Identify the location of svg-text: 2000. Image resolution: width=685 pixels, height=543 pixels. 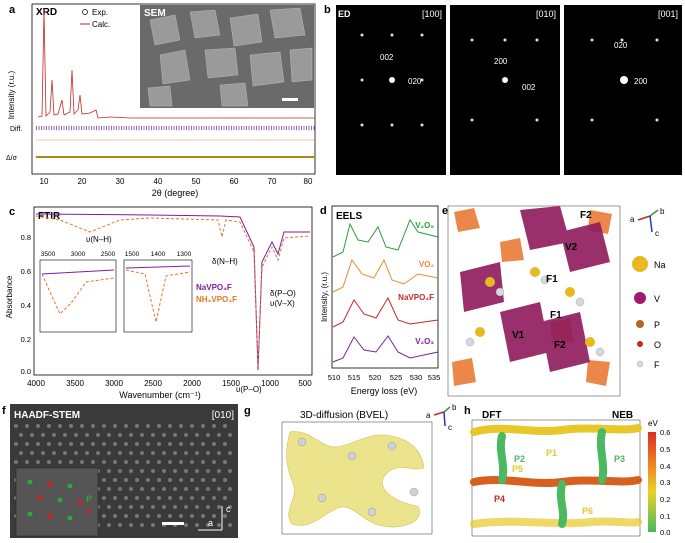
(192, 383).